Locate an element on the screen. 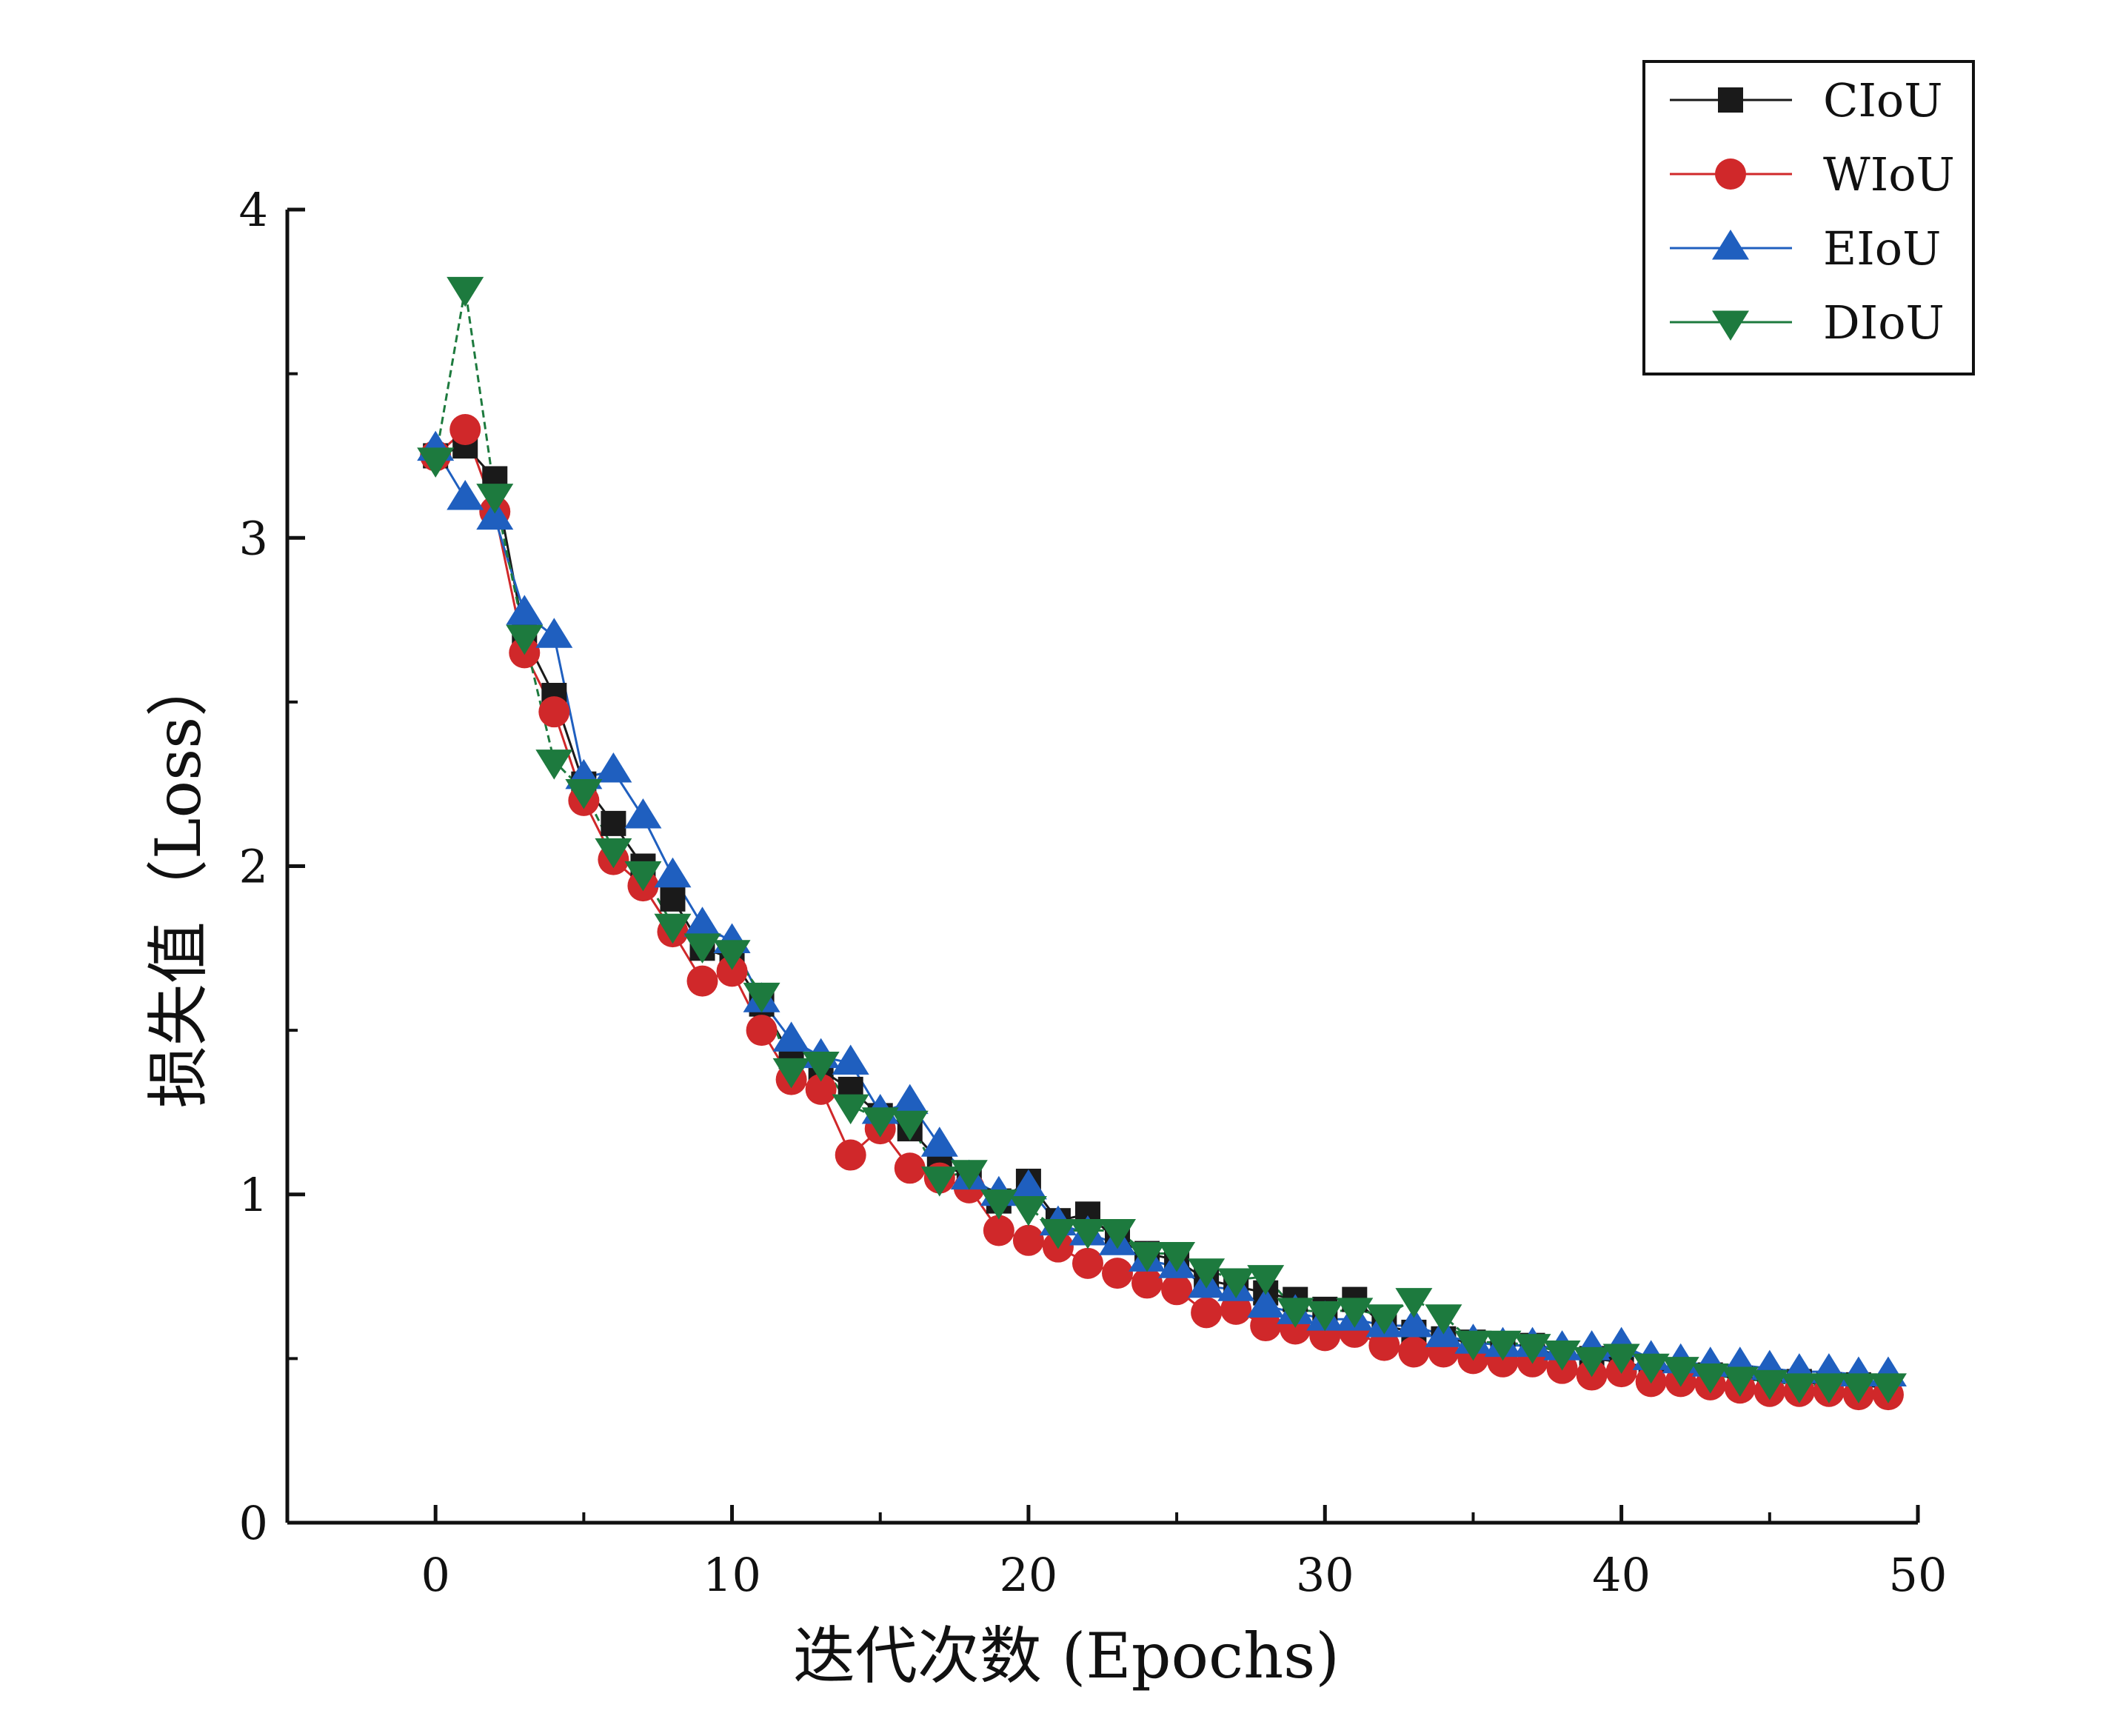  y-tick-label: 4 is located at coordinates (254, 210).